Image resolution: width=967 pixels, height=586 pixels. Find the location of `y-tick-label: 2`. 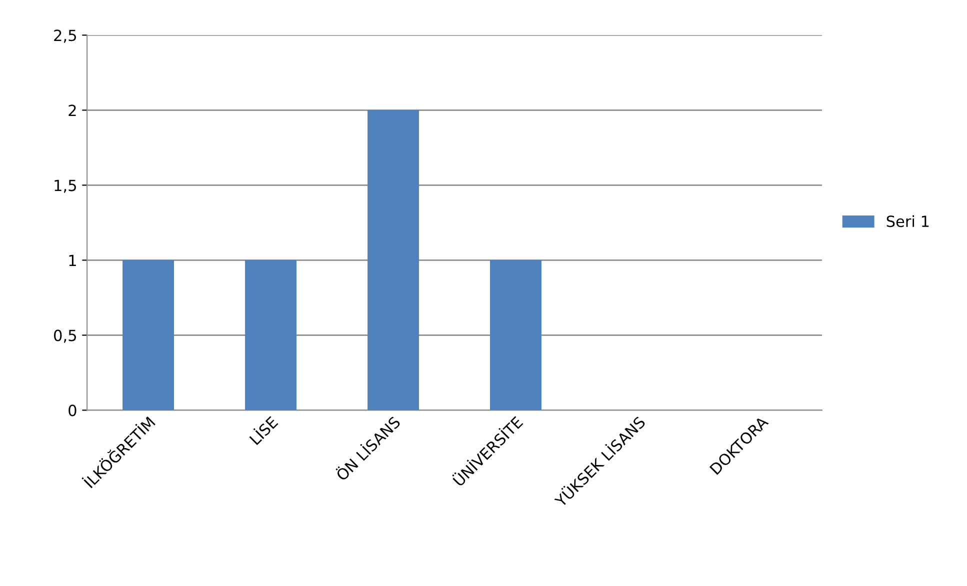

y-tick-label: 2 is located at coordinates (72, 110).